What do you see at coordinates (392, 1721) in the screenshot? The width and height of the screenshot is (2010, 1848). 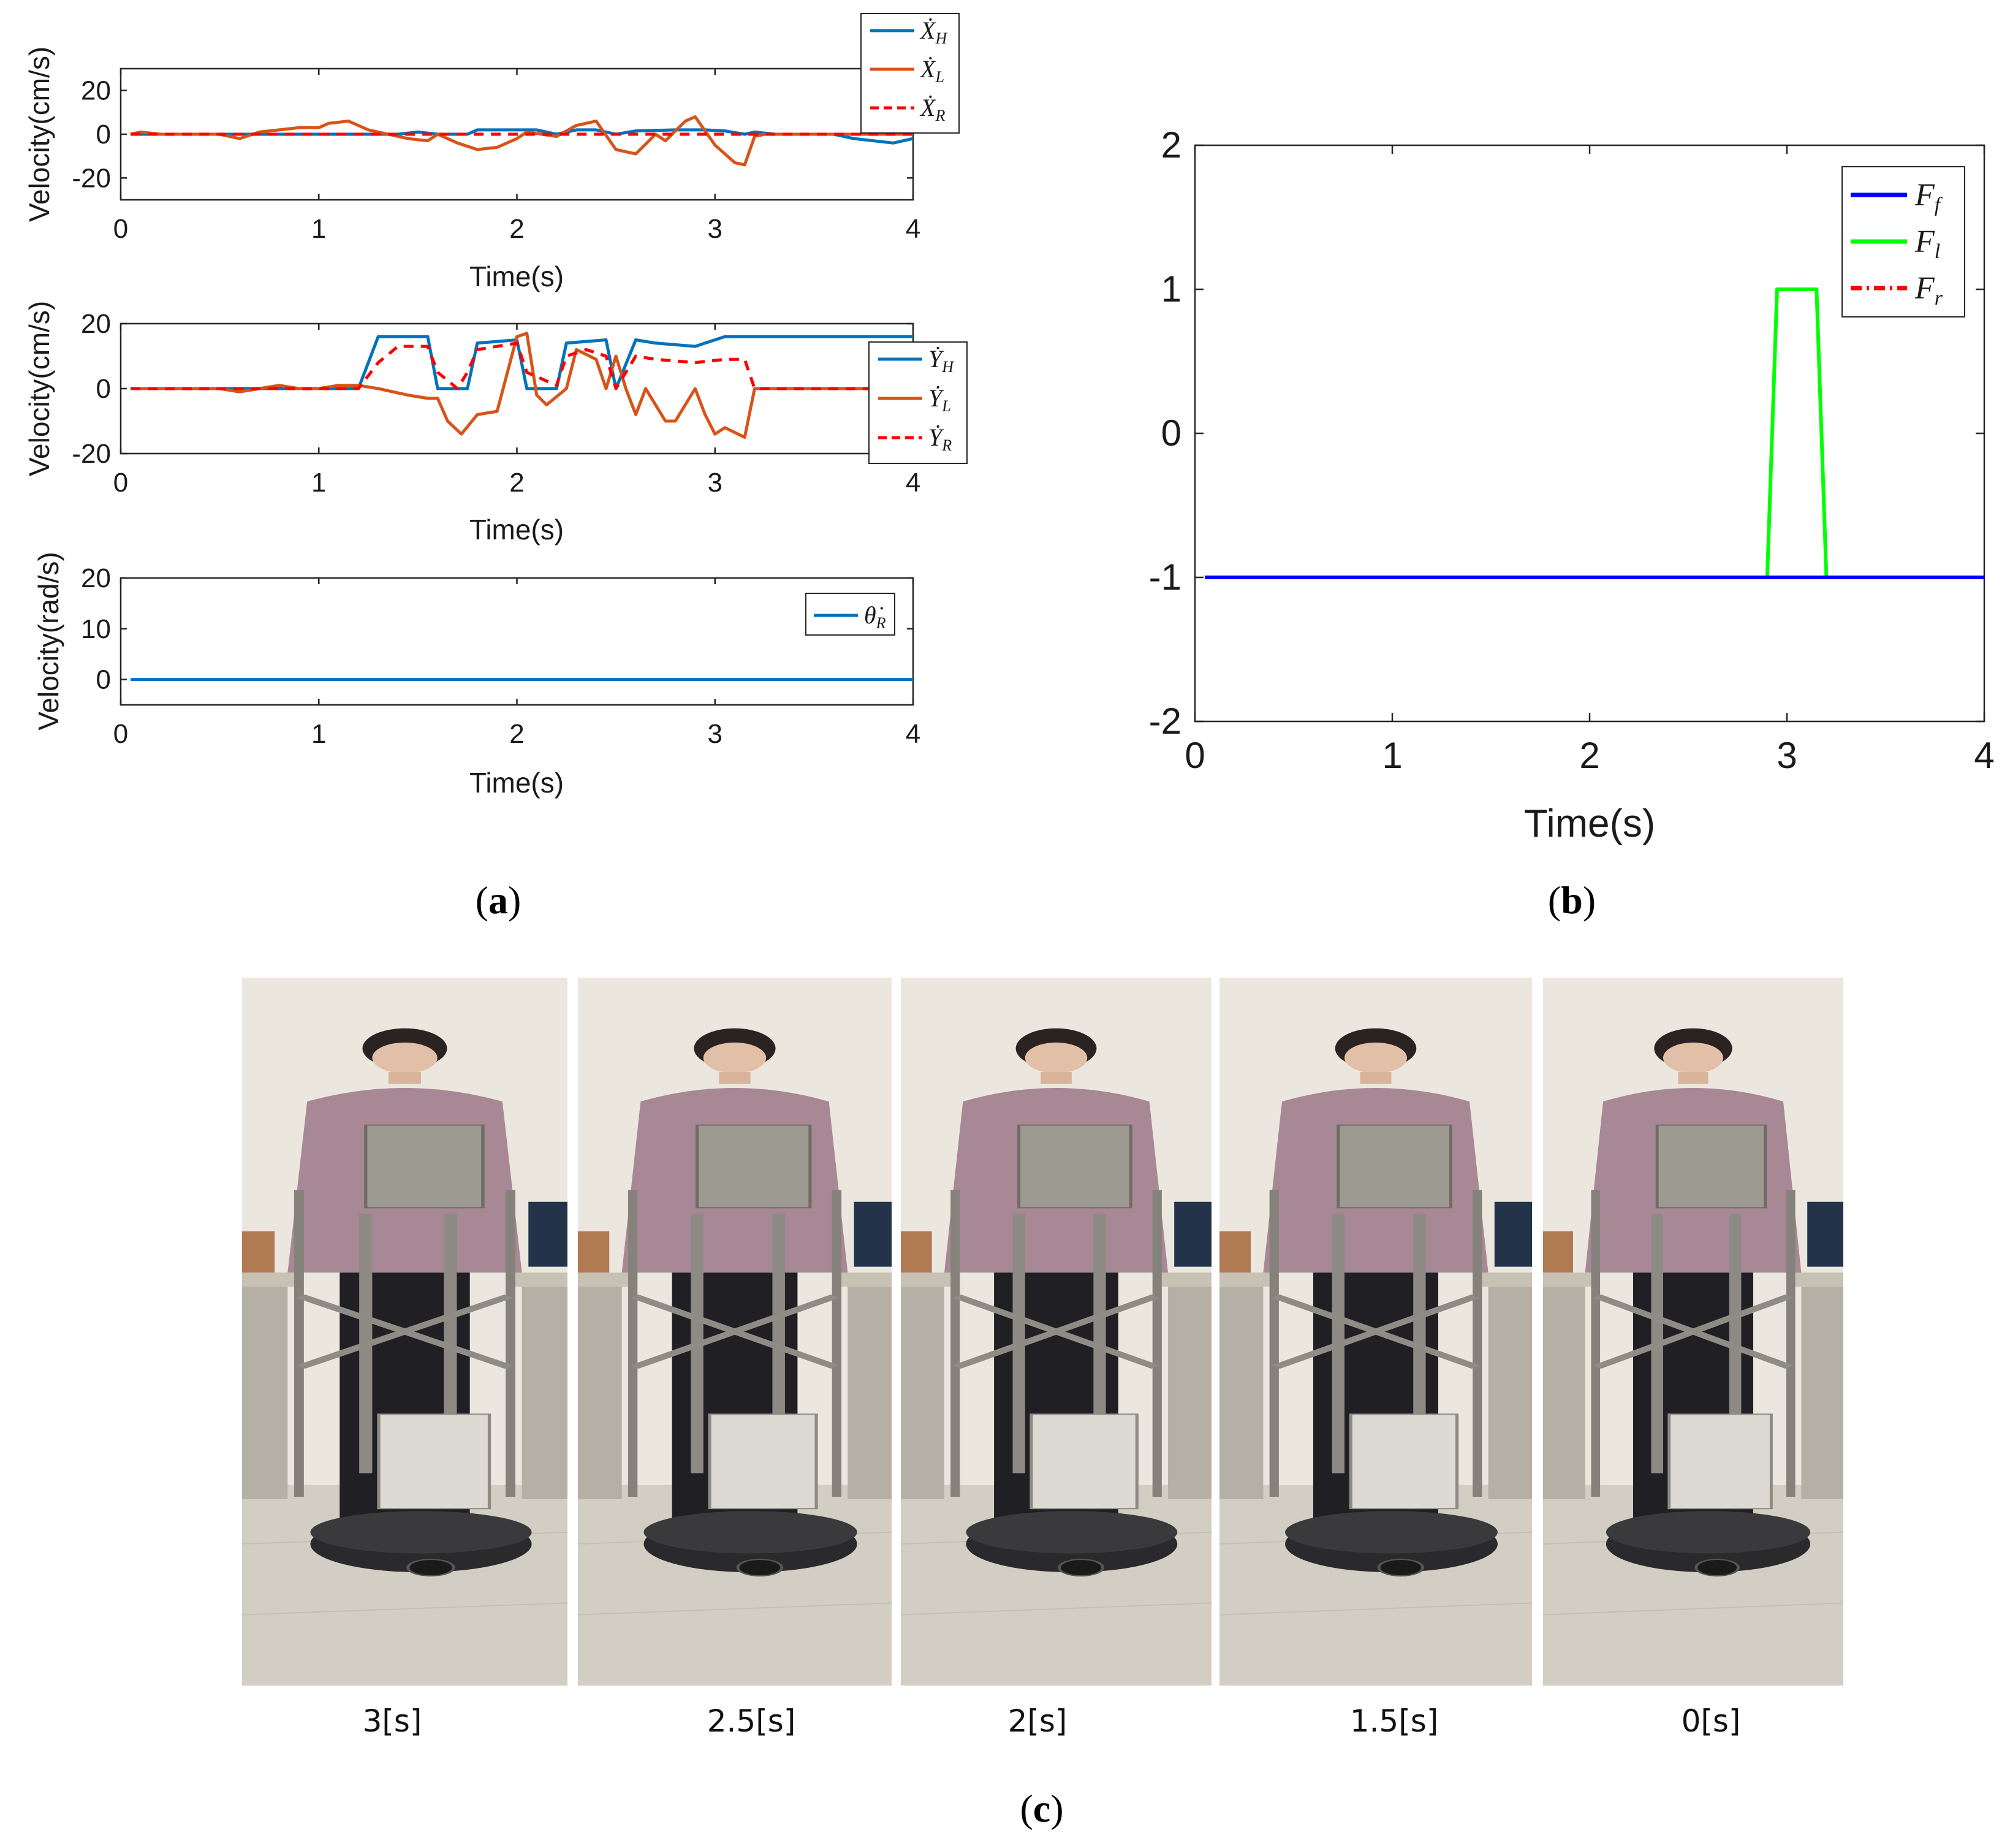 I see `photo-caption: 3[s]` at bounding box center [392, 1721].